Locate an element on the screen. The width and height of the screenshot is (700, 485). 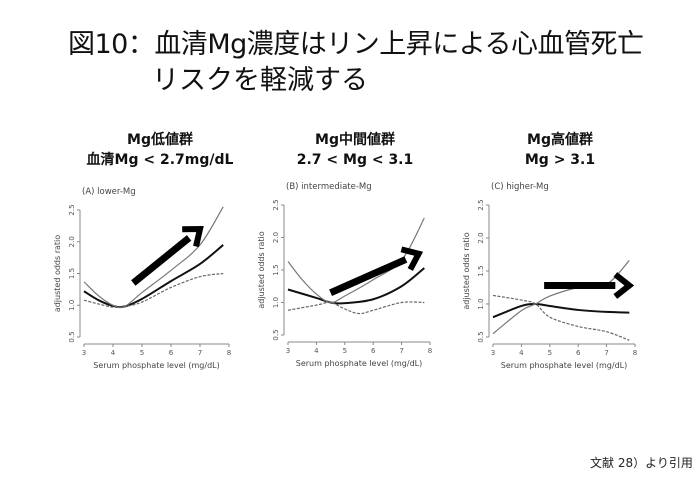
chart-title: (A) lower-Mg is located at coordinates (109, 192).